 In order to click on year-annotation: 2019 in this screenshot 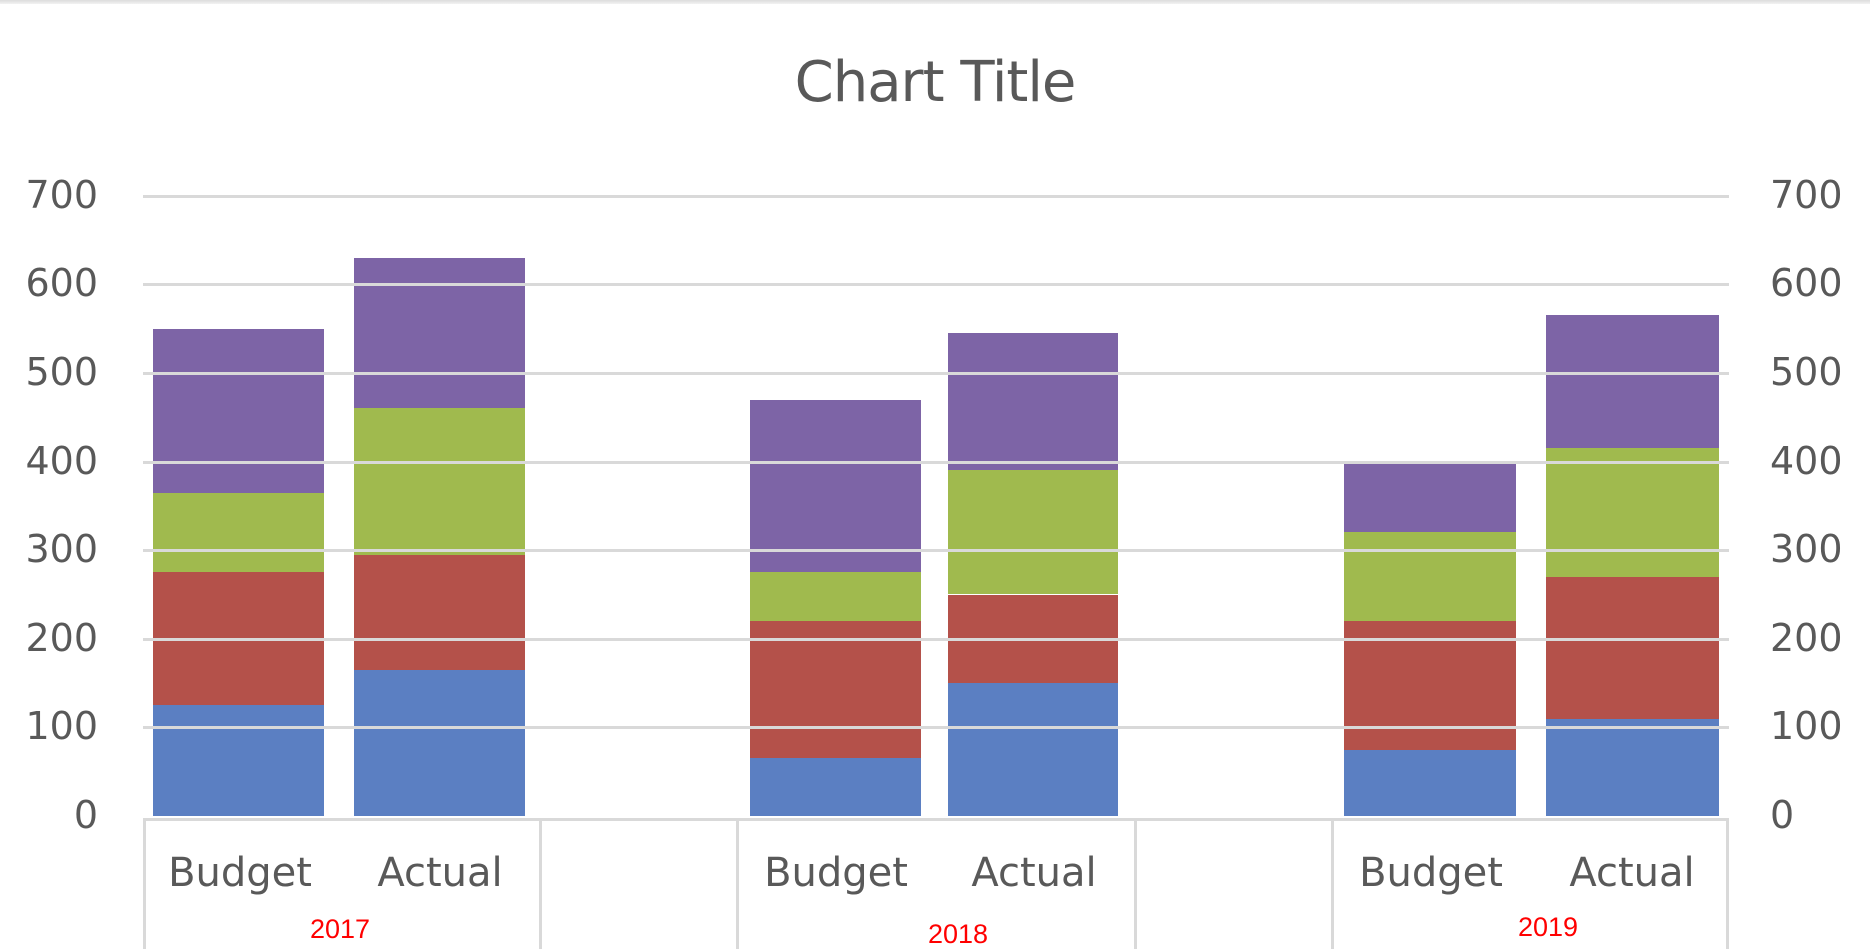, I will do `click(1548, 927)`.